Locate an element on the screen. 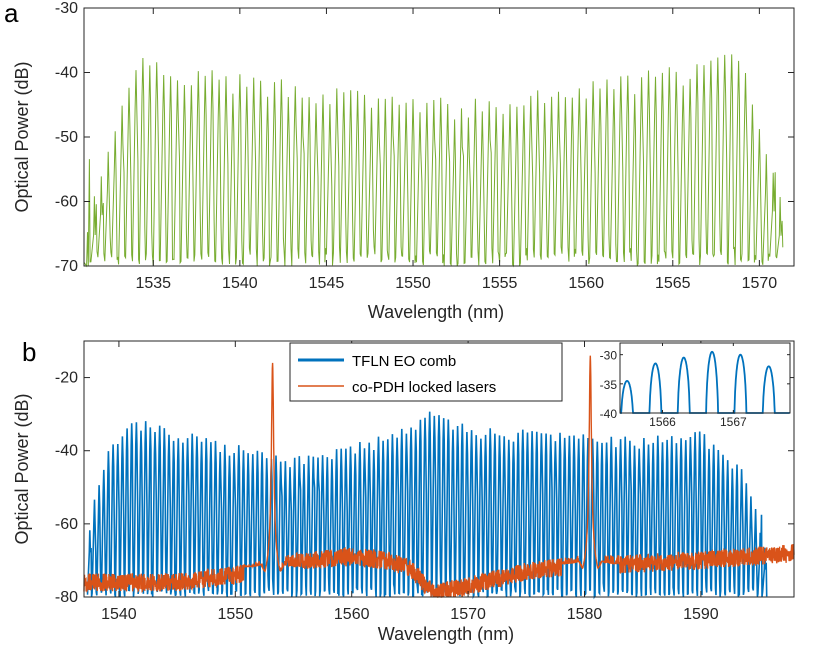 This screenshot has width=830, height=654. panel-a-x-tick-label: 1550 is located at coordinates (413, 283).